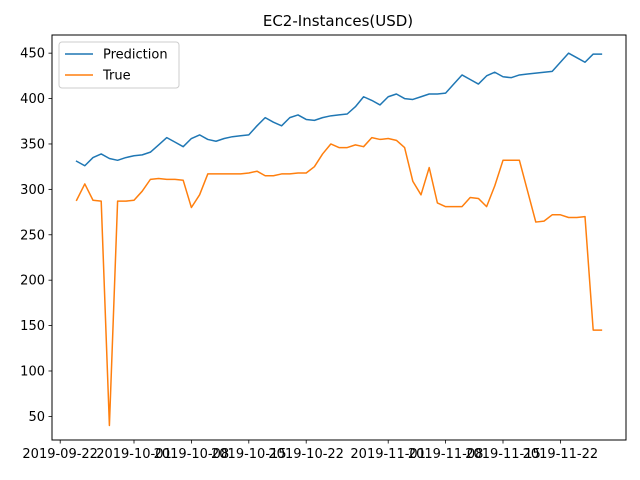 The image size is (640, 480). What do you see at coordinates (306, 454) in the screenshot?
I see `x-tick-label: 2019-10-22` at bounding box center [306, 454].